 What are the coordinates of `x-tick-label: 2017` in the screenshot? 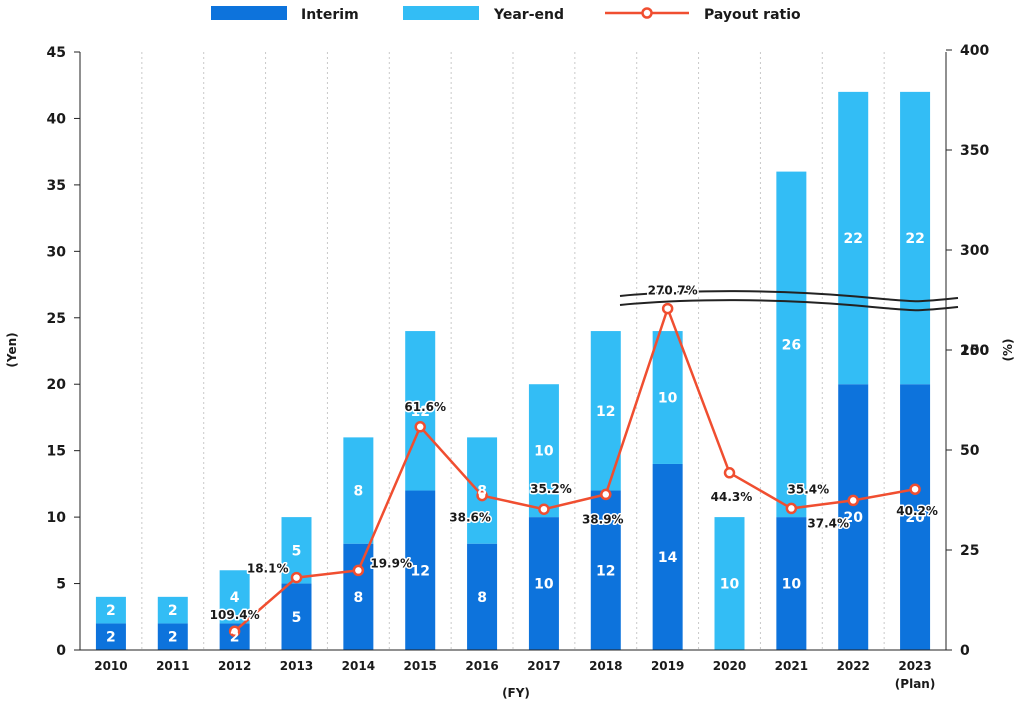 It's located at (543, 666).